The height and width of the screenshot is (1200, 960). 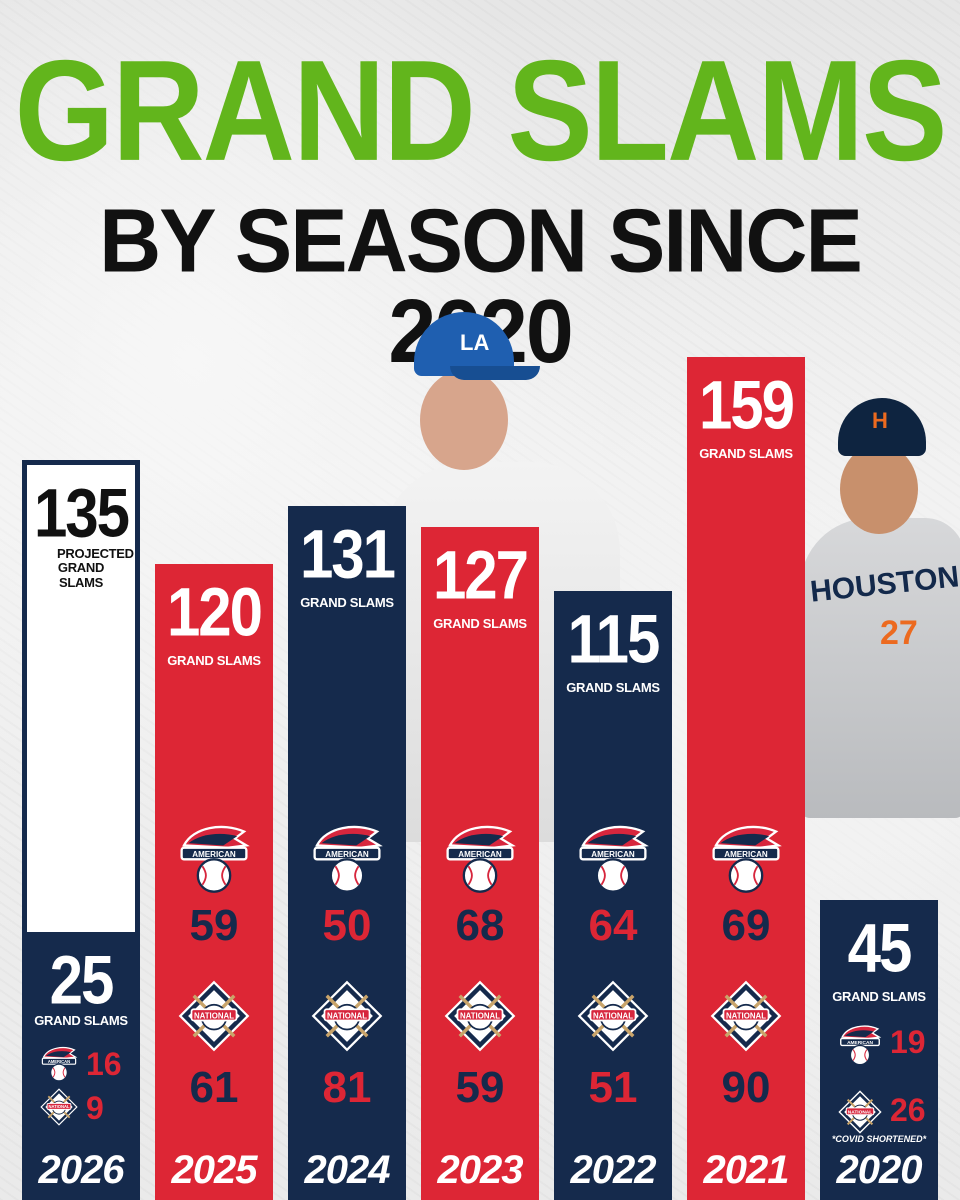 What do you see at coordinates (746, 1087) in the screenshot?
I see `bar-2021-nl-value: 90` at bounding box center [746, 1087].